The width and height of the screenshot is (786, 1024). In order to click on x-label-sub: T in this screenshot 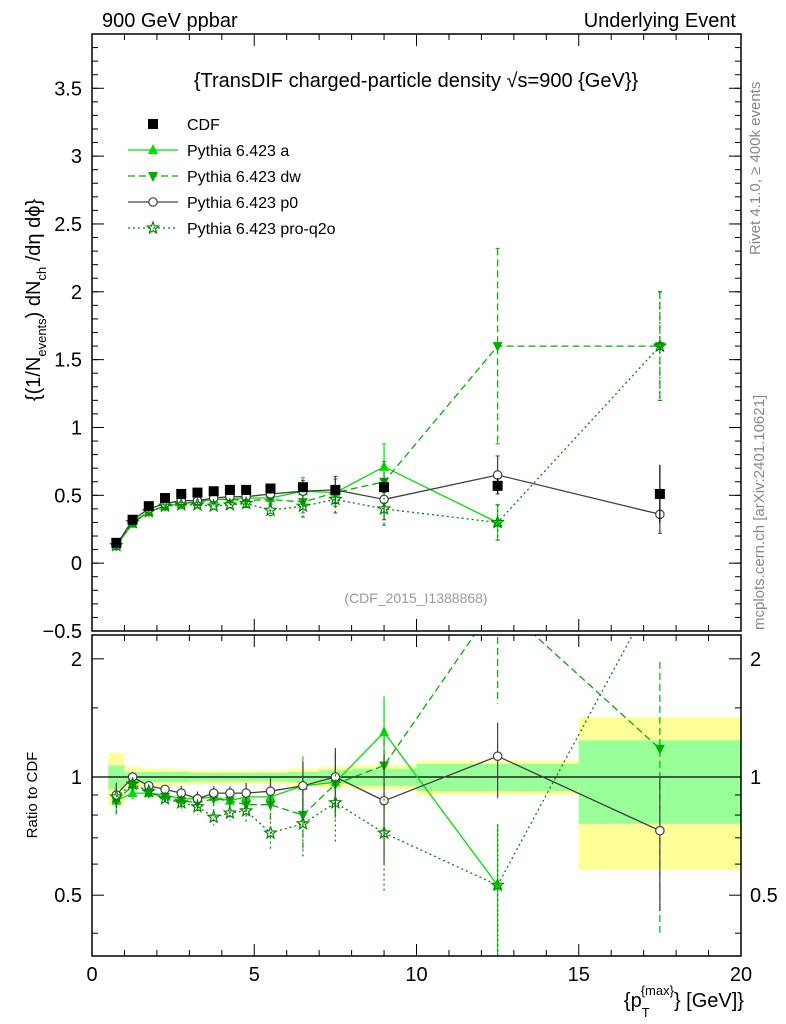, I will do `click(646, 1012)`.